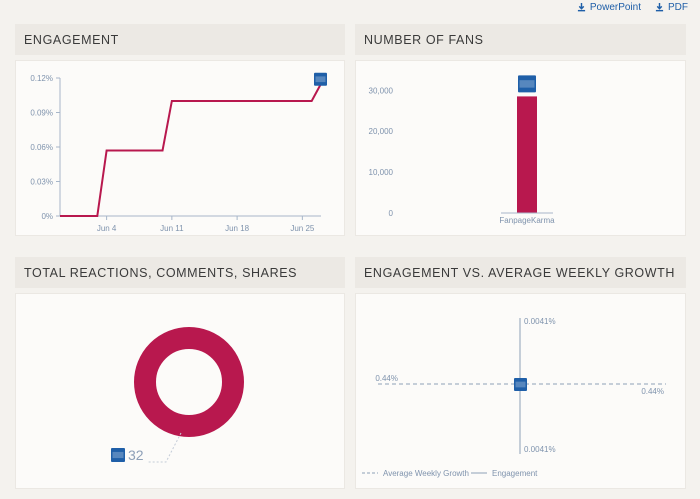 The width and height of the screenshot is (700, 499). I want to click on powerpoint-label: PowerPoint, so click(615, 7).